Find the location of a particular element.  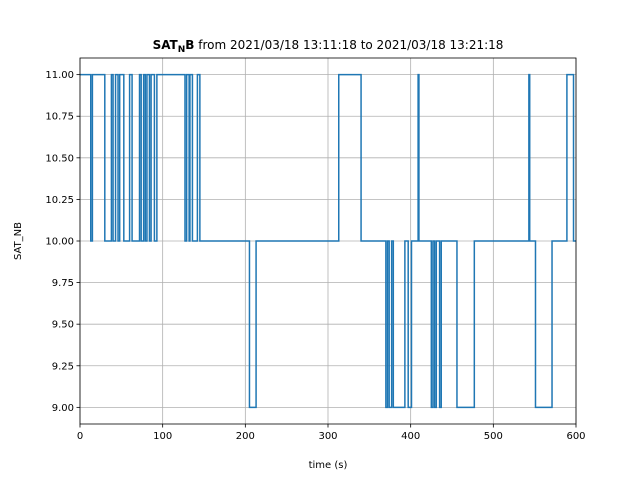

title-var-end: B is located at coordinates (189, 45).